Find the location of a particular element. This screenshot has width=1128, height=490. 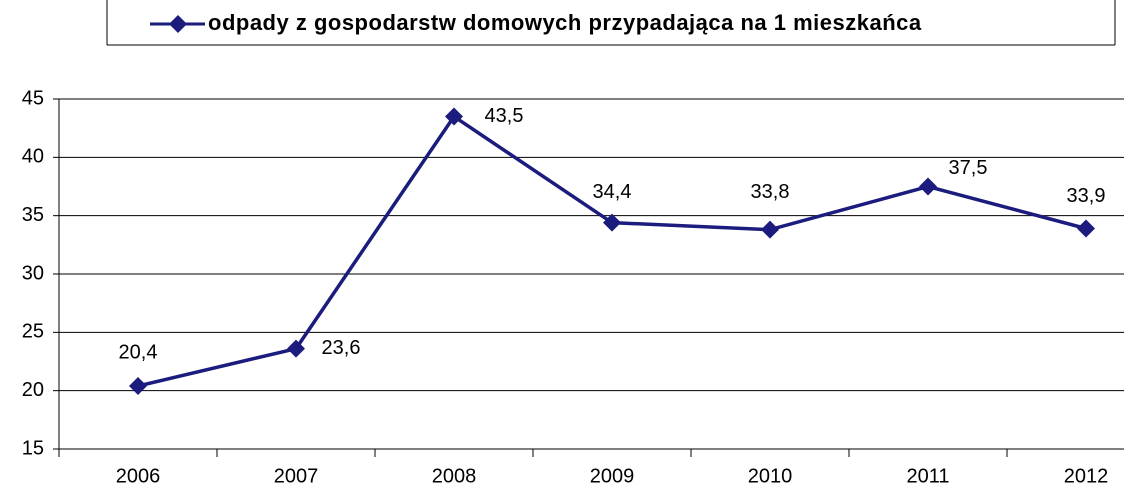

data-label: 34,4 is located at coordinates (612, 192).